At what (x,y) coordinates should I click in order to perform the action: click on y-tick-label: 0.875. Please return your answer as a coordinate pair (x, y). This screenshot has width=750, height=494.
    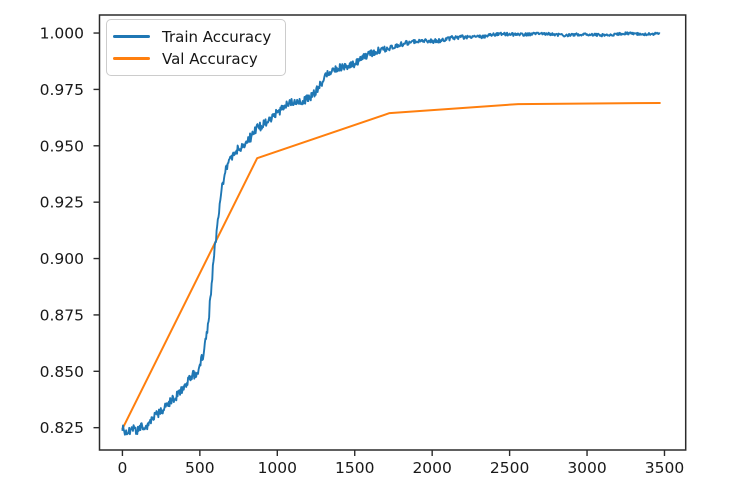
    Looking at the image, I should click on (62, 315).